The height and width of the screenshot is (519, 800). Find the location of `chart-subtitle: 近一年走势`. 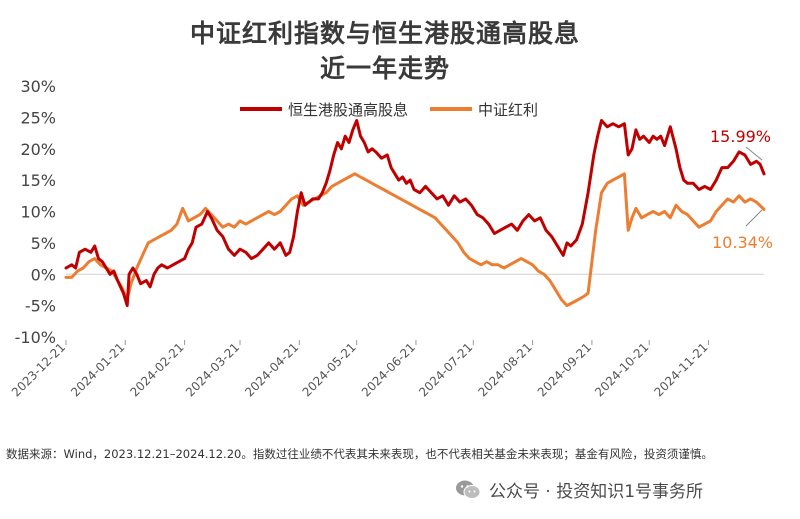

chart-subtitle: 近一年走势 is located at coordinates (384, 68).